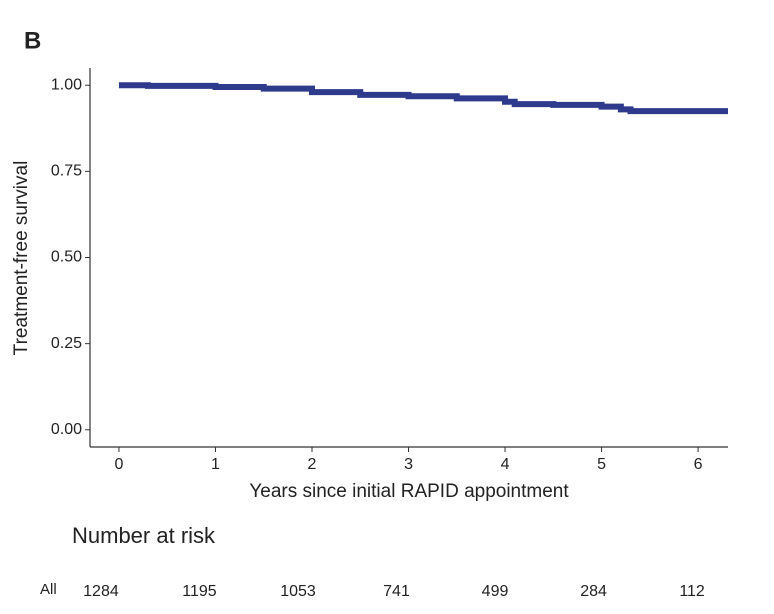  What do you see at coordinates (66, 257) in the screenshot?
I see `y-tick-label: 0.50` at bounding box center [66, 257].